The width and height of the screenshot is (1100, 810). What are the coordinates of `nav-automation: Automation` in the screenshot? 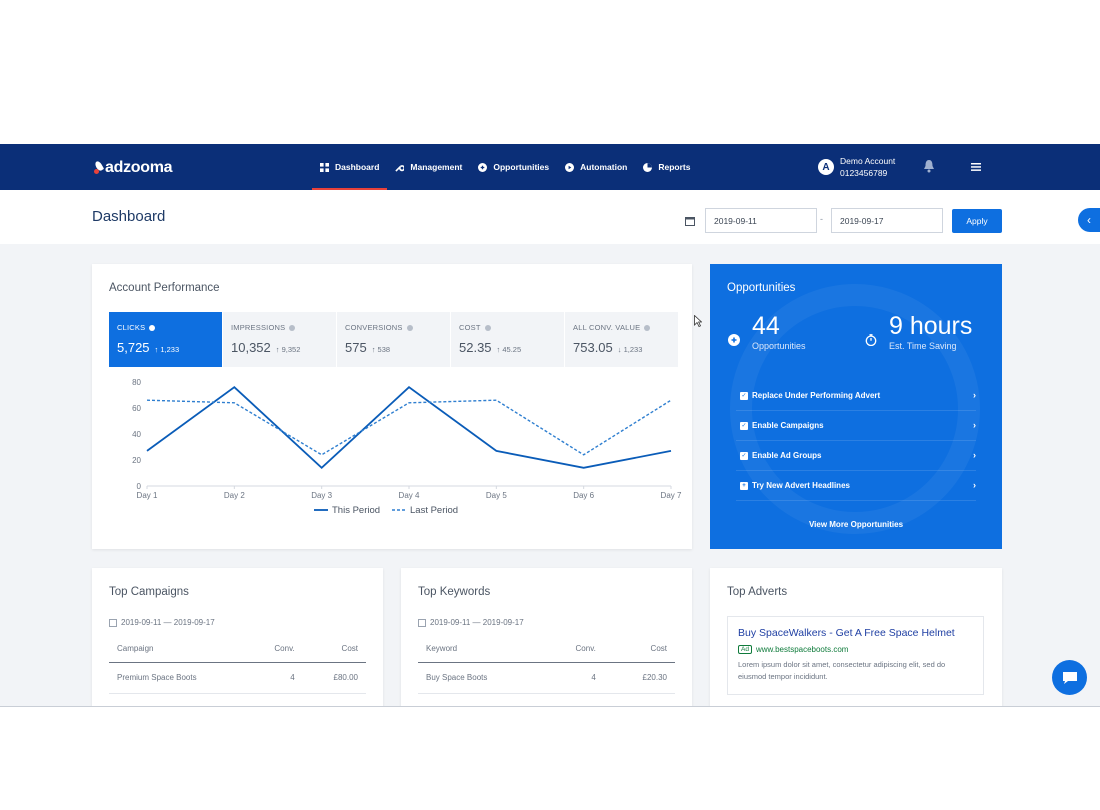 It's located at (596, 167).